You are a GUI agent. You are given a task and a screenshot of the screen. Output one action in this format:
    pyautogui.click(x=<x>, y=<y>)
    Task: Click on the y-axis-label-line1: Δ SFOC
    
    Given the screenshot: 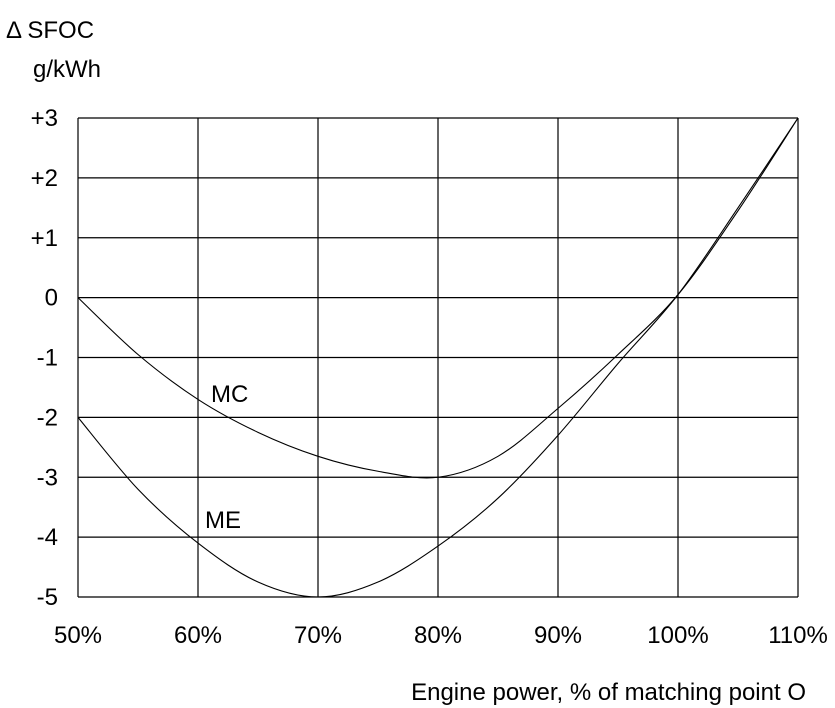 What is the action you would take?
    pyautogui.click(x=50, y=30)
    